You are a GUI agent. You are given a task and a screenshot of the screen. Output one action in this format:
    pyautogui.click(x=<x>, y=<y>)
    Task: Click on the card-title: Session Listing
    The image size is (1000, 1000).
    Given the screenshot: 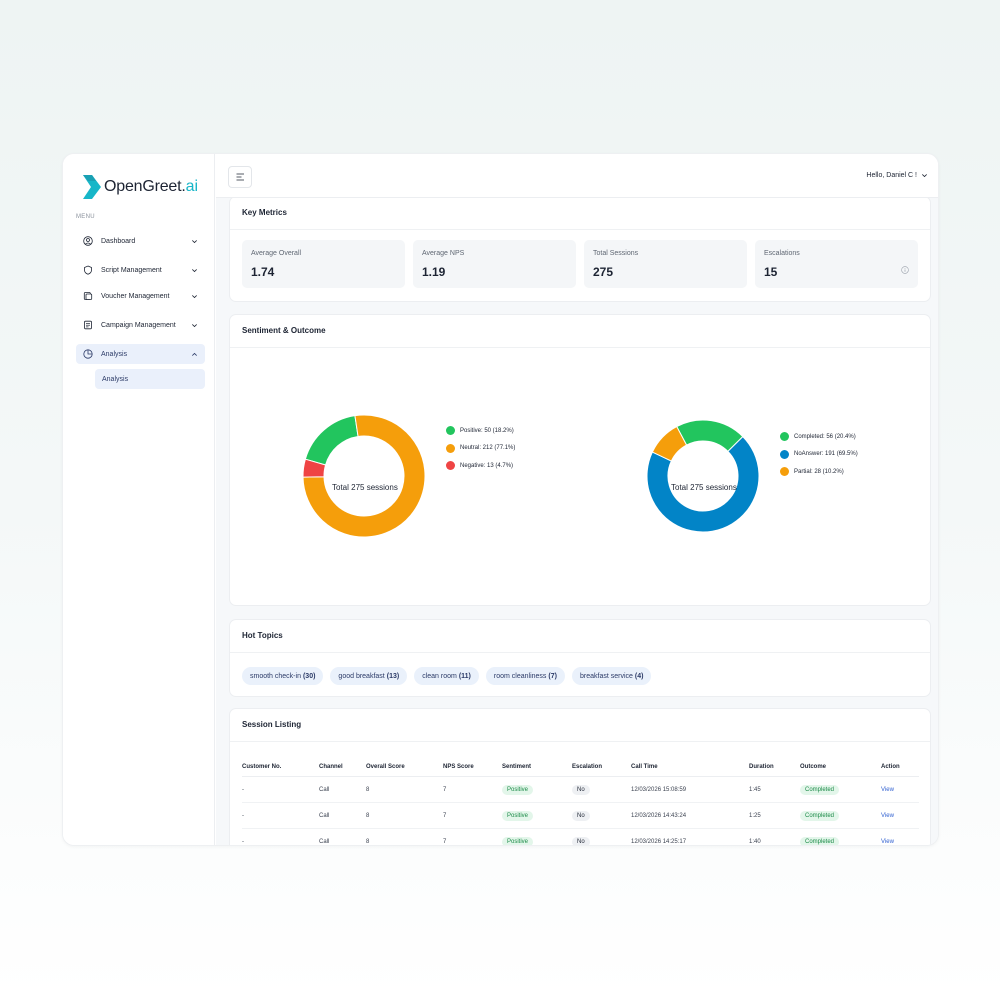 What is the action you would take?
    pyautogui.click(x=272, y=724)
    